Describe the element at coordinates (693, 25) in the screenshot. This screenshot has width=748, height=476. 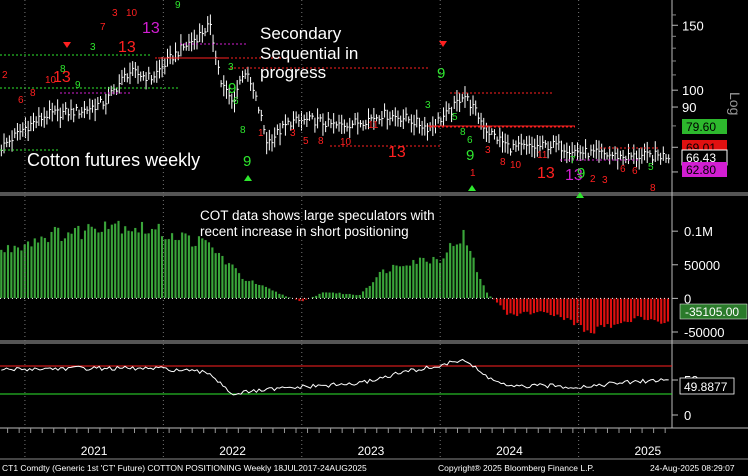
I see `price-axis-tick-label: 150` at that location.